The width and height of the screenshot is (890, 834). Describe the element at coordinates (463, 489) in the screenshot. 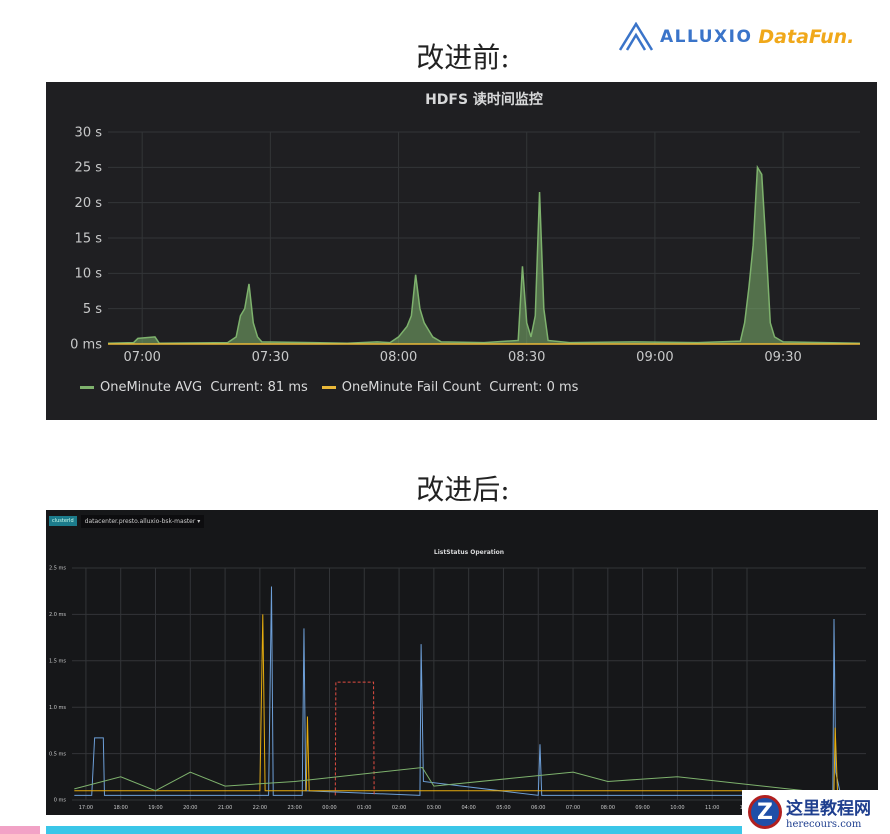

I see `title-after: 改进后:` at that location.